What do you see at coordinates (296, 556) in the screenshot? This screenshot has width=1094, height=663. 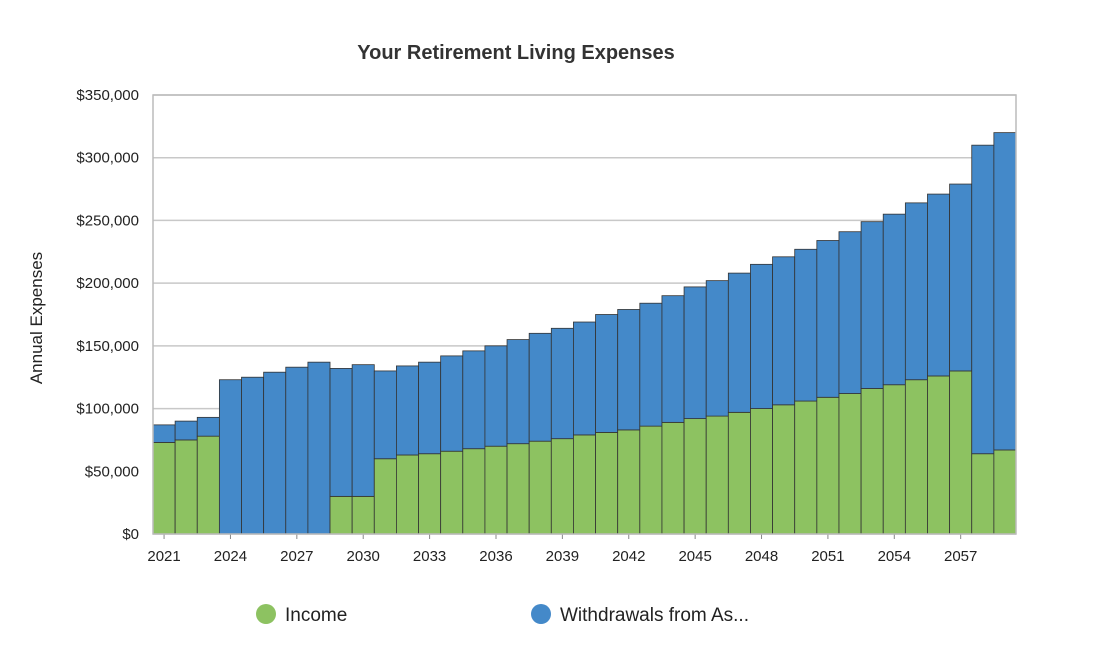 I see `x-tick-label: 2027` at bounding box center [296, 556].